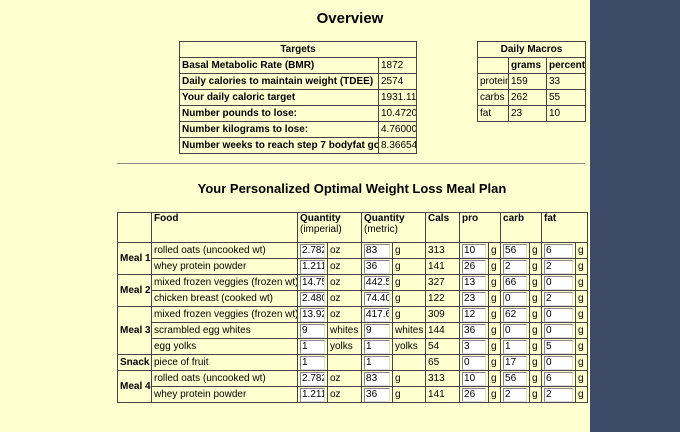 This screenshot has height=432, width=680. I want to click on pro-cell: 36, so click(474, 330).